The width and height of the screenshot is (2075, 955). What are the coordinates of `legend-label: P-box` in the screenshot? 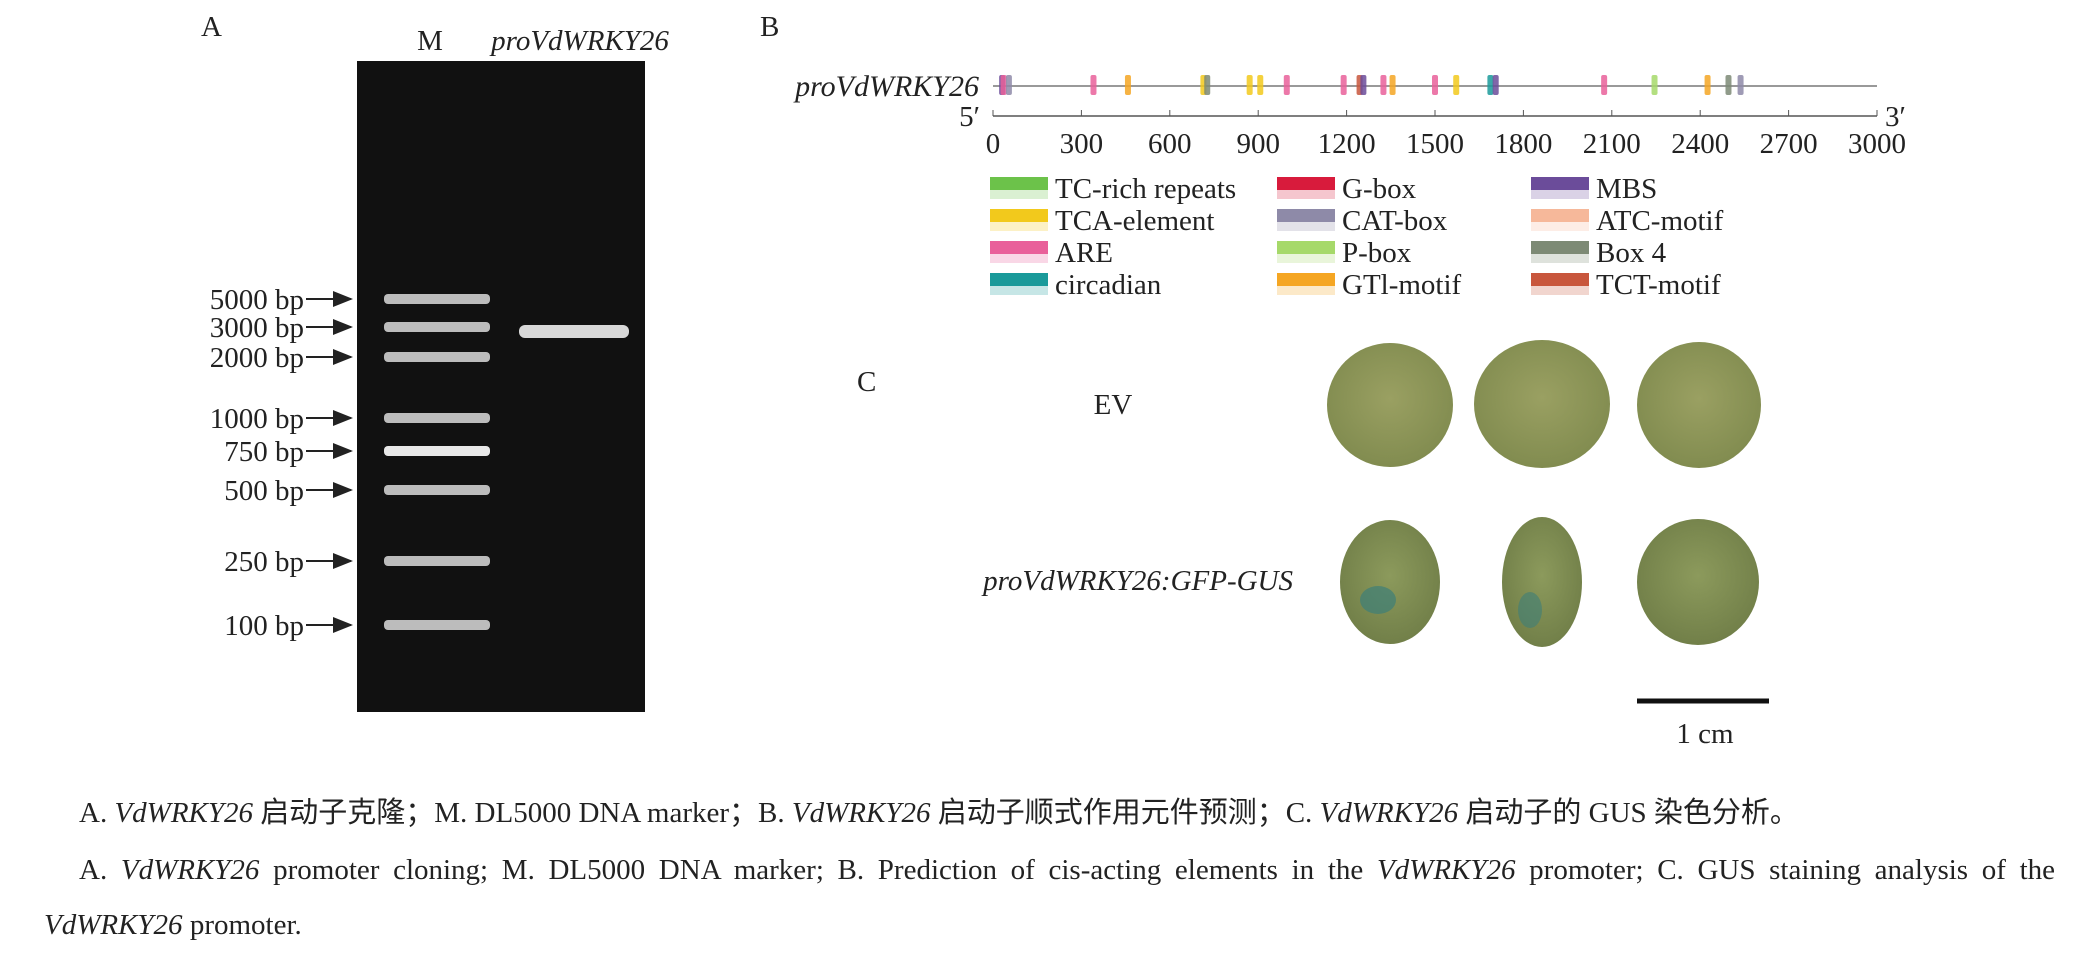 It's located at (1377, 253).